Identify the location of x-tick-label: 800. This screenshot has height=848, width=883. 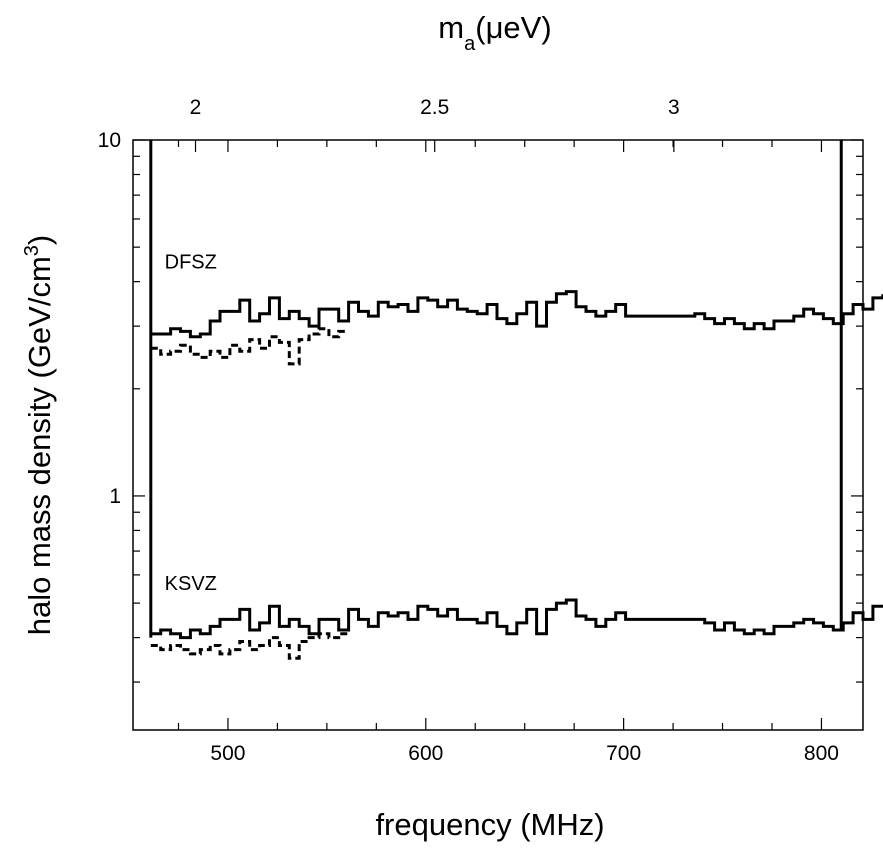
(821, 753).